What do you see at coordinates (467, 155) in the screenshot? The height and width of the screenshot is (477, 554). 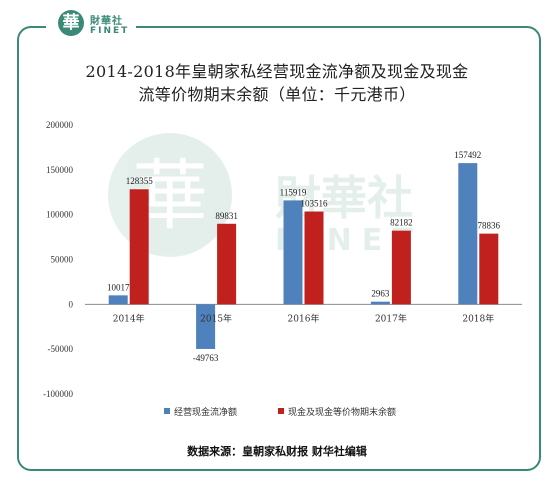 I see `data-label: 157492` at bounding box center [467, 155].